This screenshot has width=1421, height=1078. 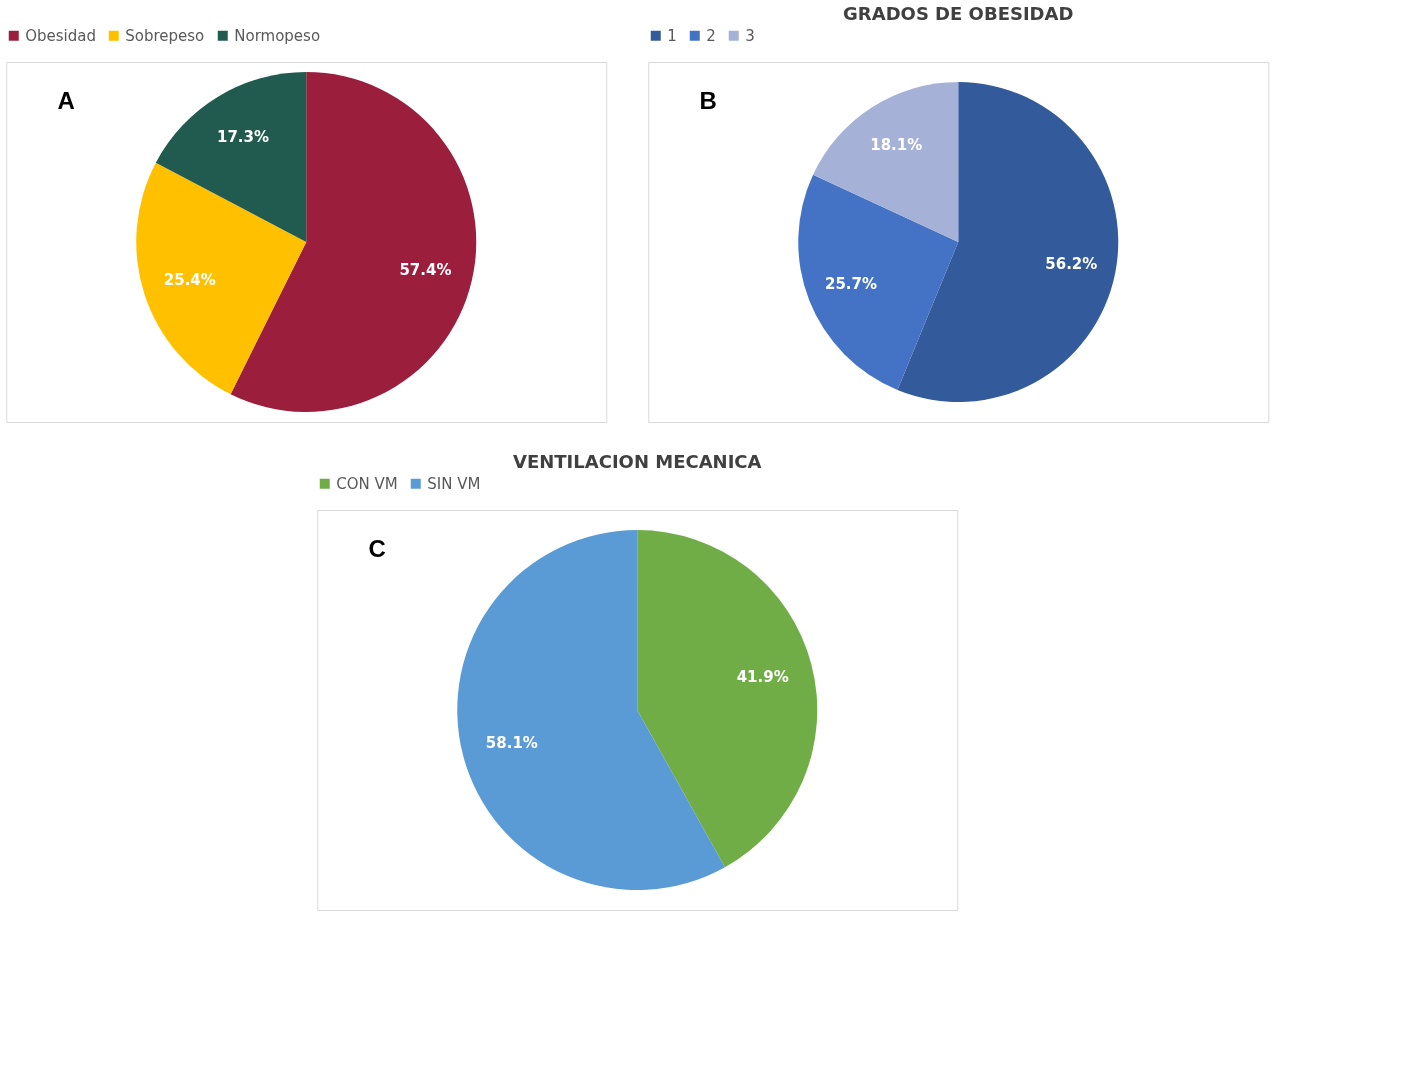 What do you see at coordinates (762, 677) in the screenshot?
I see `data-label: 41.9%` at bounding box center [762, 677].